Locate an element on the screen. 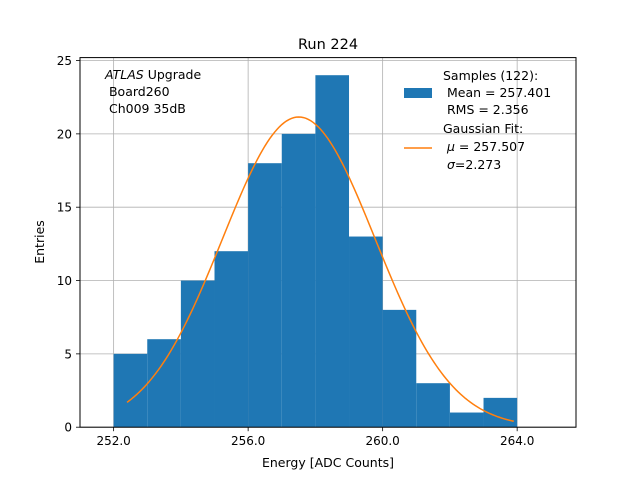 The image size is (640, 480). annotation-atlas-italic: ATLAS is located at coordinates (124, 74).